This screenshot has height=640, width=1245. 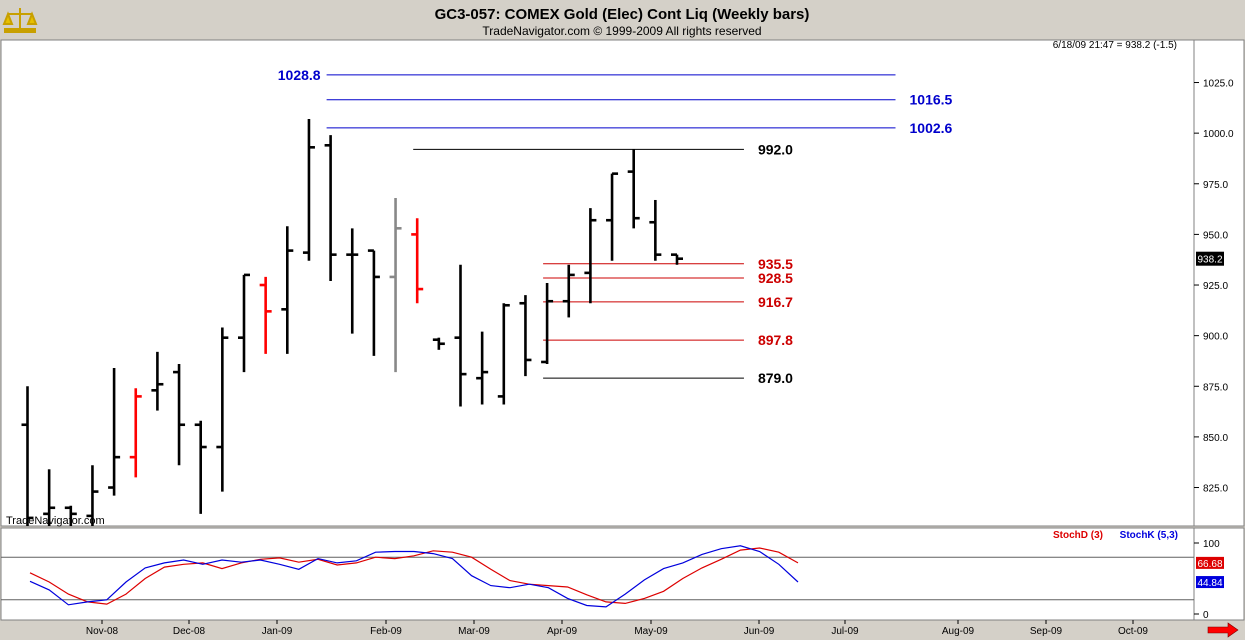 What do you see at coordinates (1223, 630) in the screenshot?
I see `scroll-right-arrow-icon` at bounding box center [1223, 630].